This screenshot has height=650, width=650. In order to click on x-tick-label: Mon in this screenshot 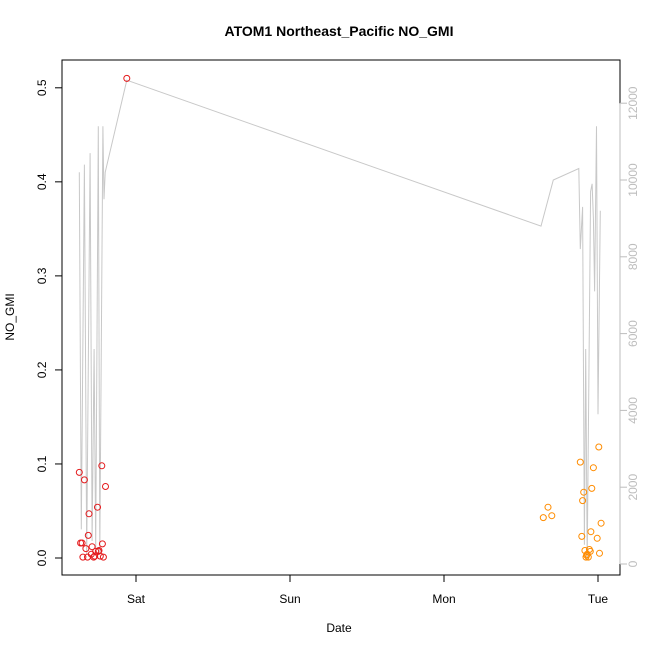, I will do `click(443, 599)`.